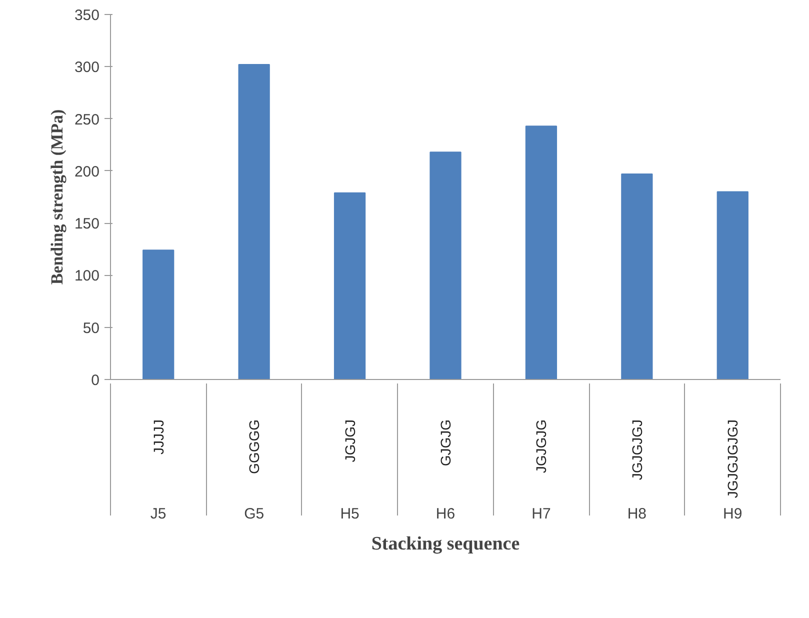  What do you see at coordinates (87, 276) in the screenshot?
I see `y-tick-label: 100` at bounding box center [87, 276].